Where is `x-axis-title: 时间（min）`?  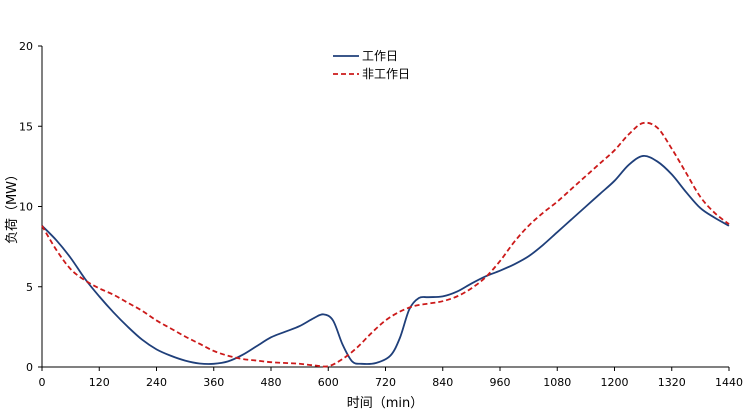 x-axis-title: 时间（min） is located at coordinates (385, 403).